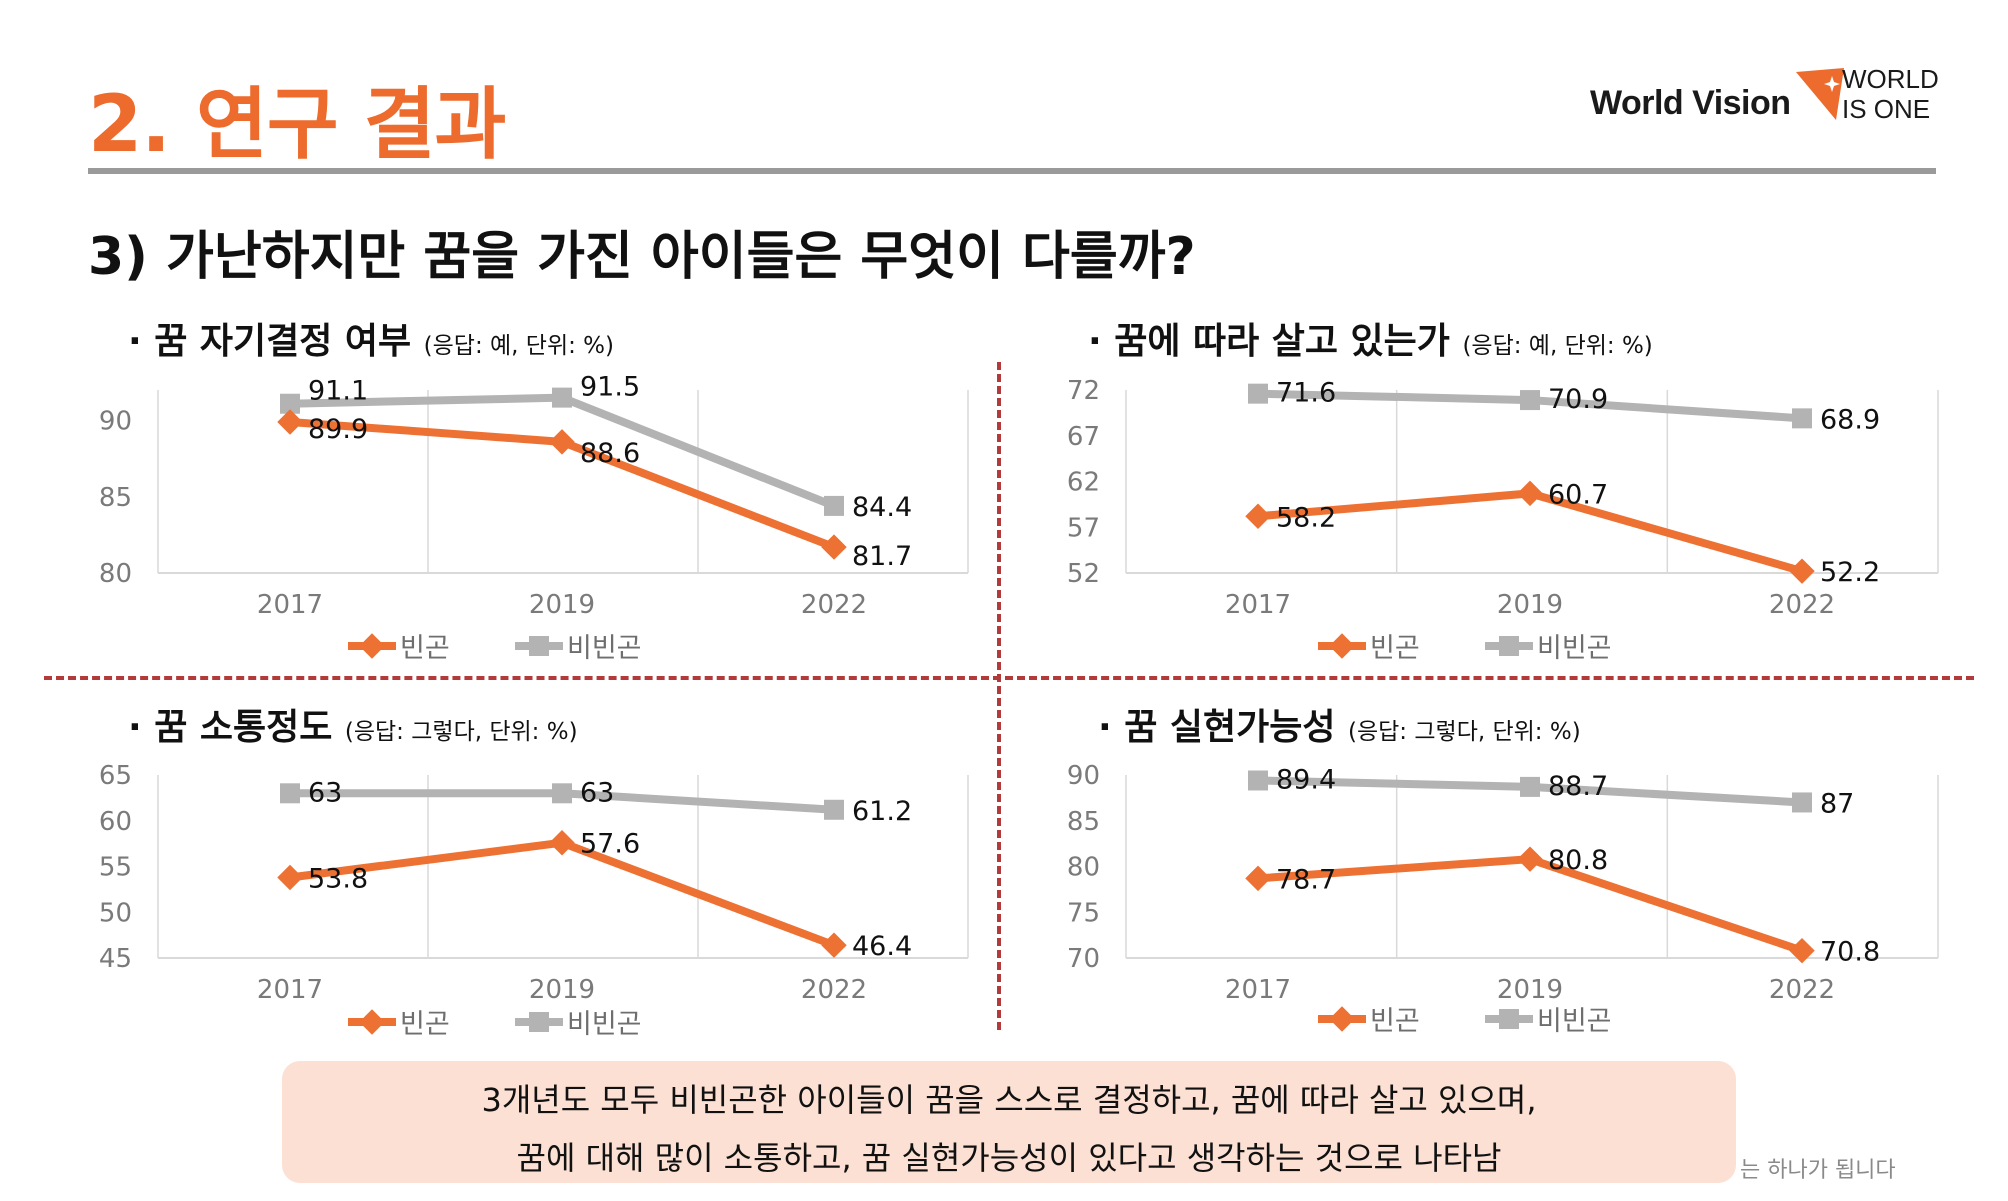 The width and height of the screenshot is (2008, 1201). Describe the element at coordinates (115, 959) in the screenshot. I see `y-tick-label: 45` at that location.